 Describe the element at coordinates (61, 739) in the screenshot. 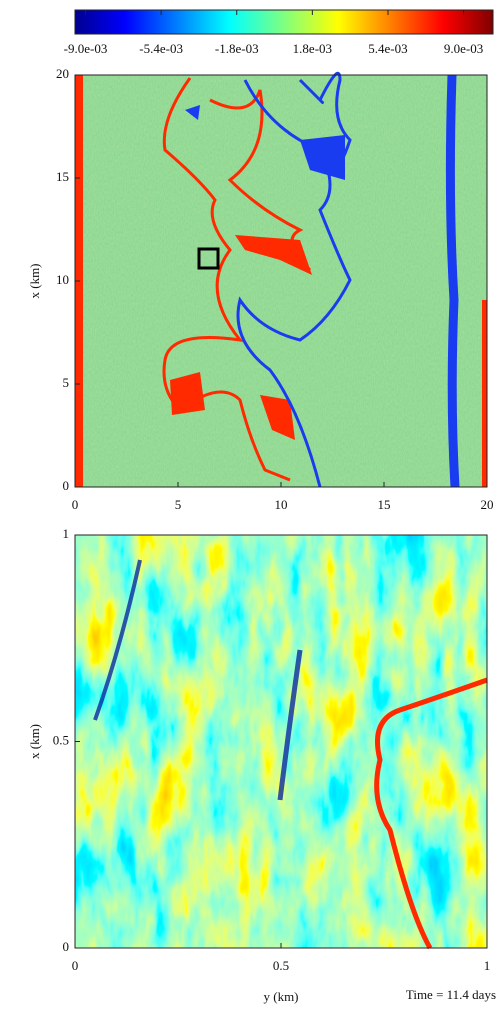

I see `y-tick-label: 0.5` at that location.